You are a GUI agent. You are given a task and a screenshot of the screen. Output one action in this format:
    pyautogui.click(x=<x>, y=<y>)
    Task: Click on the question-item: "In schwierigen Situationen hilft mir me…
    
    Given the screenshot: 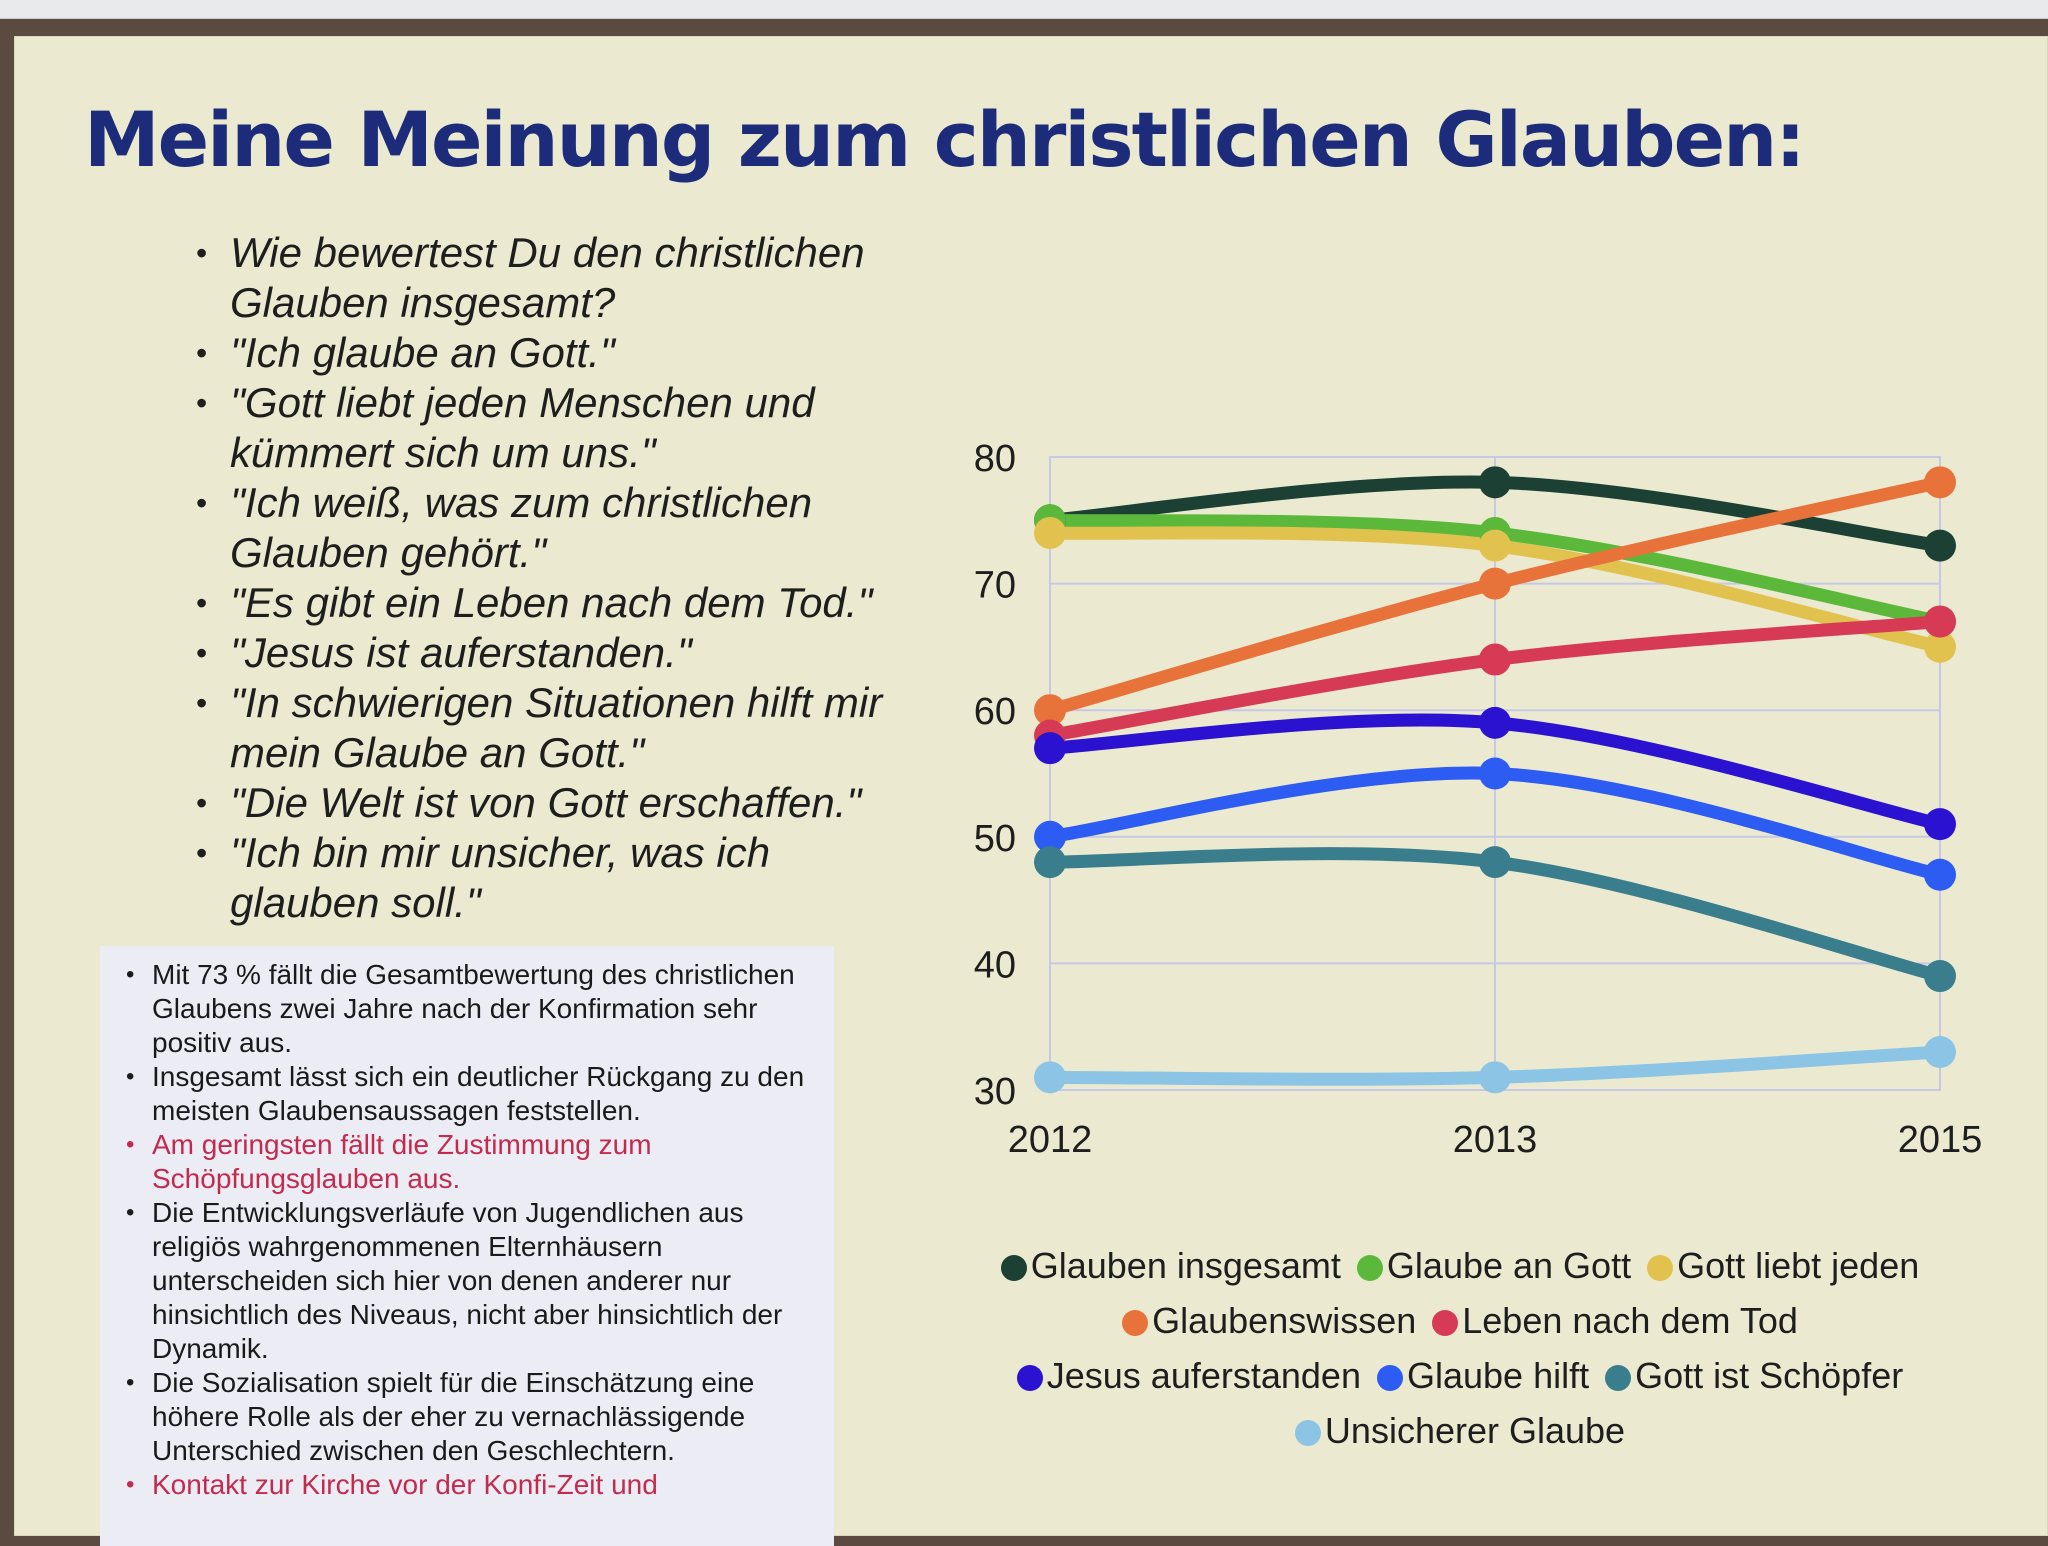 What is the action you would take?
    pyautogui.click(x=561, y=728)
    